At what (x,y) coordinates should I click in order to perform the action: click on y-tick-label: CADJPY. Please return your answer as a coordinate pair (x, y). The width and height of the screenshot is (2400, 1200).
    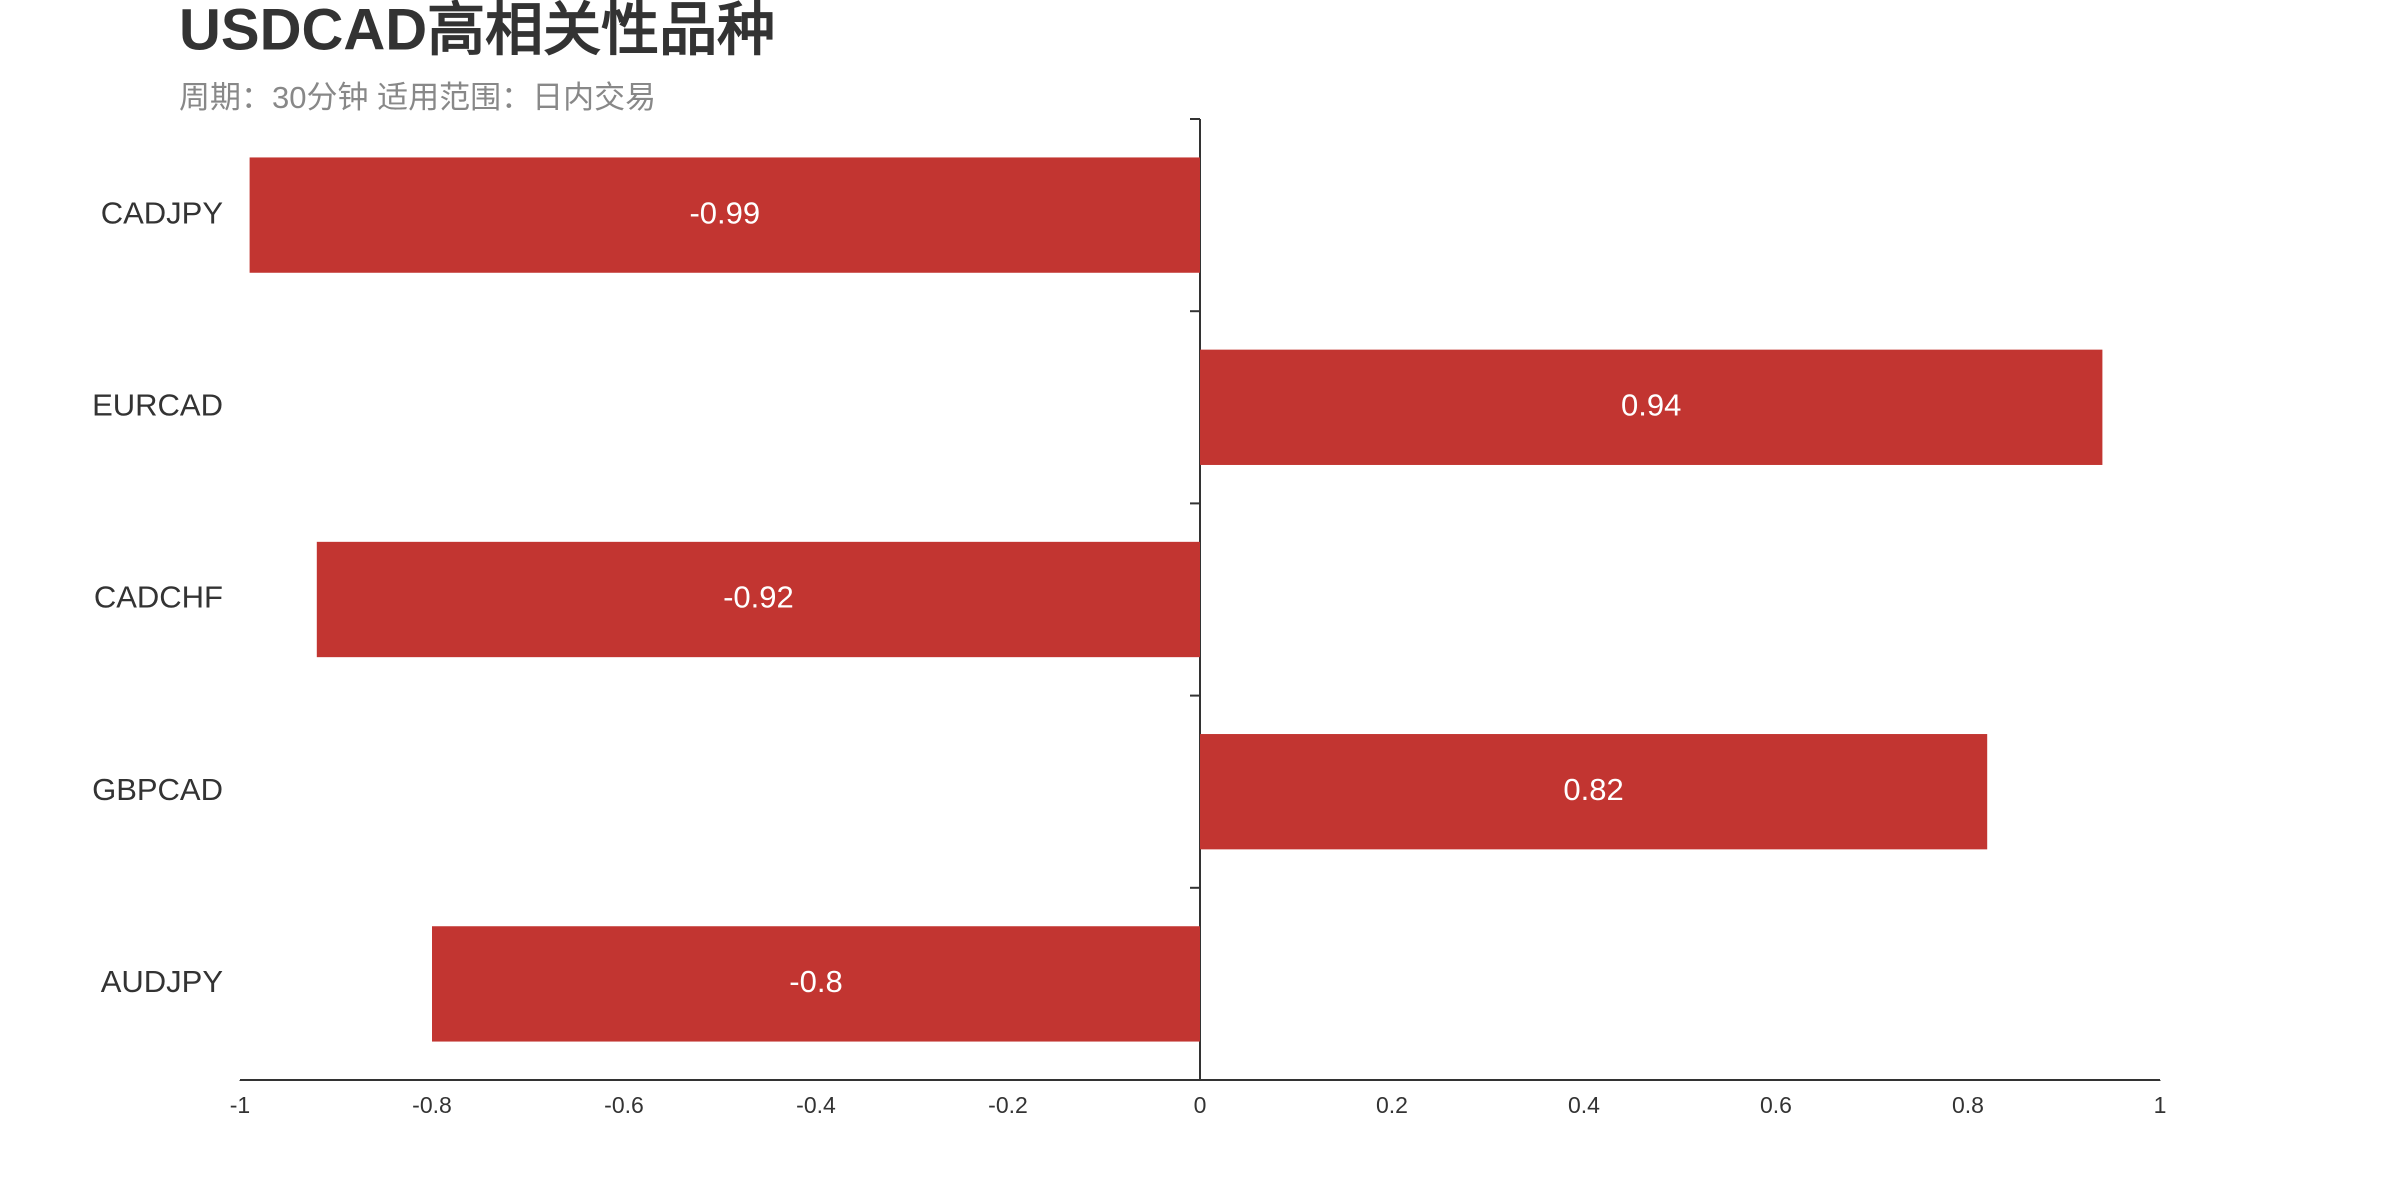
    Looking at the image, I should click on (162, 212).